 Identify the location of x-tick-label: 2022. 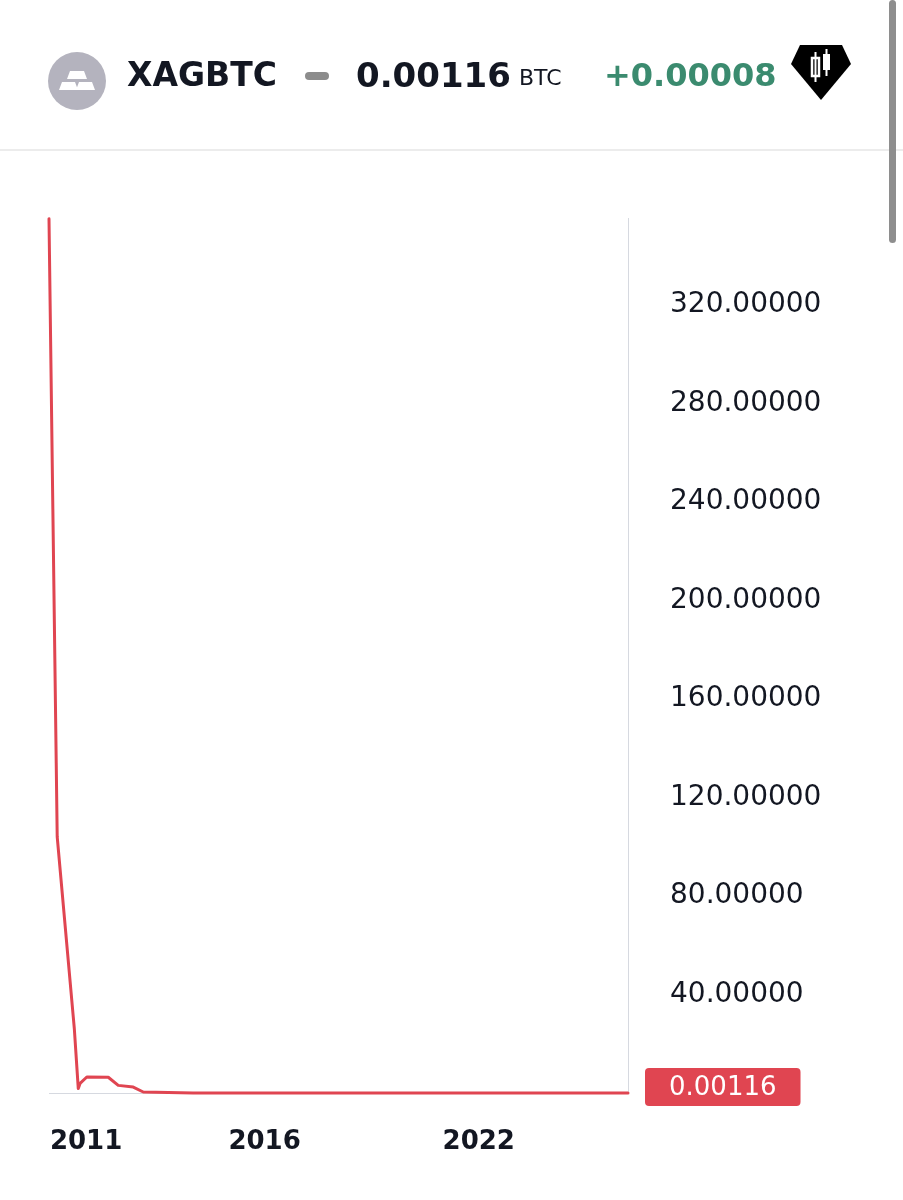
(478, 1140).